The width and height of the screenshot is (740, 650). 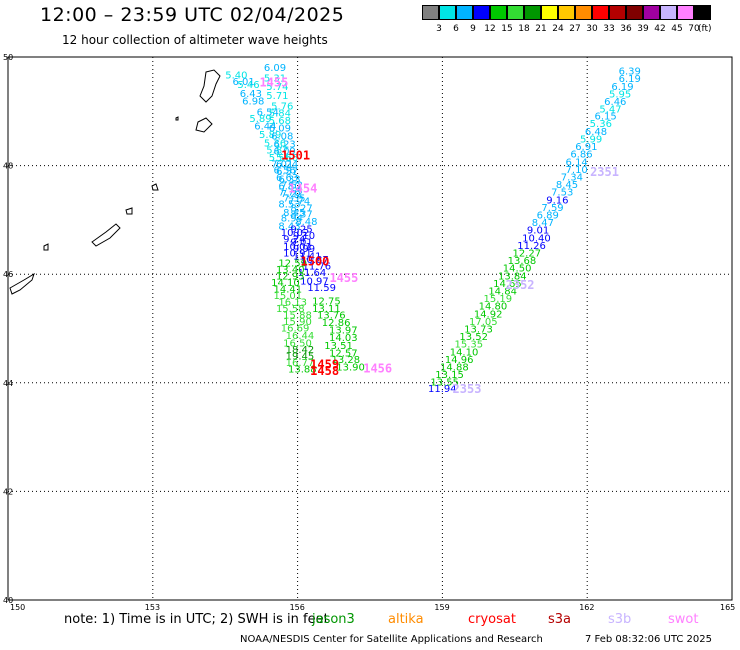 I want to click on pass-time-label: 1454, so click(x=302, y=188).